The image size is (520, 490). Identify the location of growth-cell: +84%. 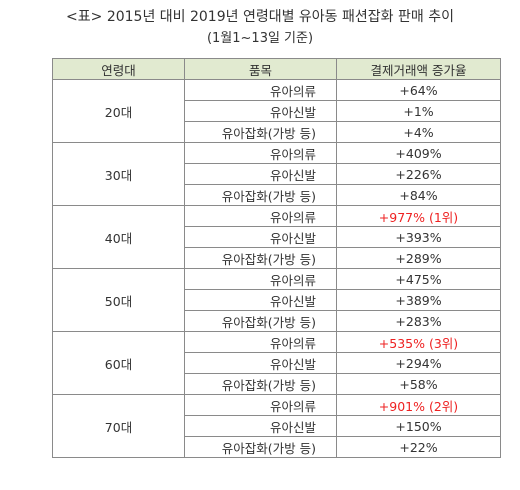
(418, 195).